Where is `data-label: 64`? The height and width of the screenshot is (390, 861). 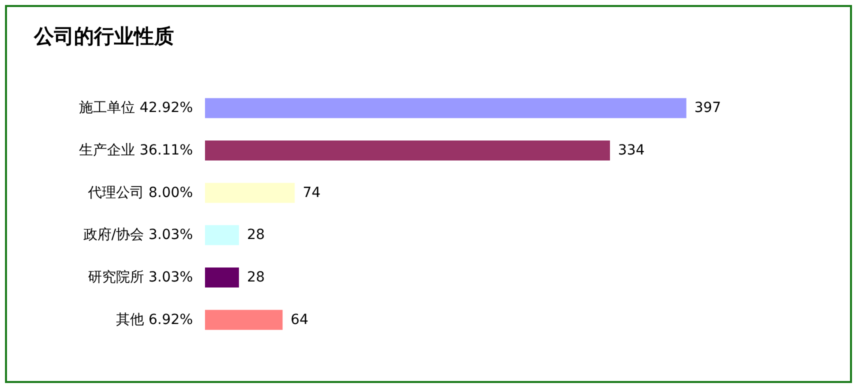 data-label: 64 is located at coordinates (299, 320).